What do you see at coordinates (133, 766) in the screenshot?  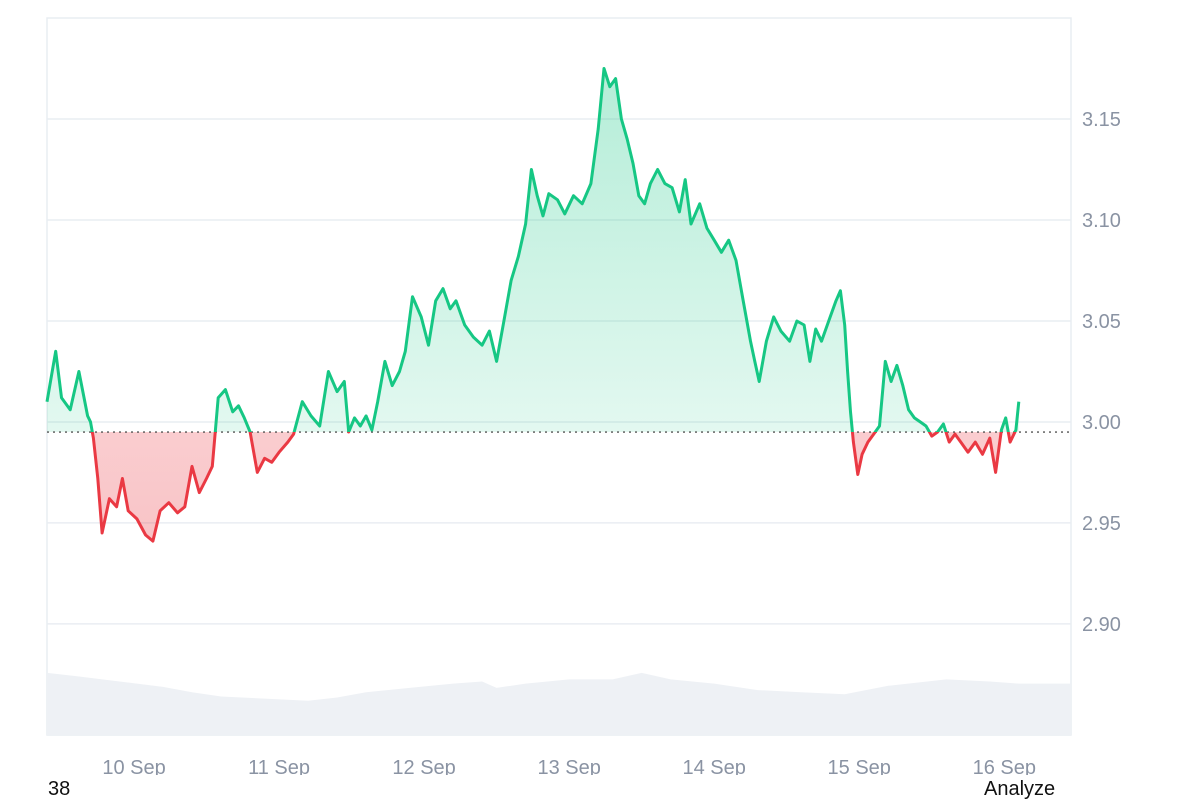 I see `x-tick-label: 10 Sep` at bounding box center [133, 766].